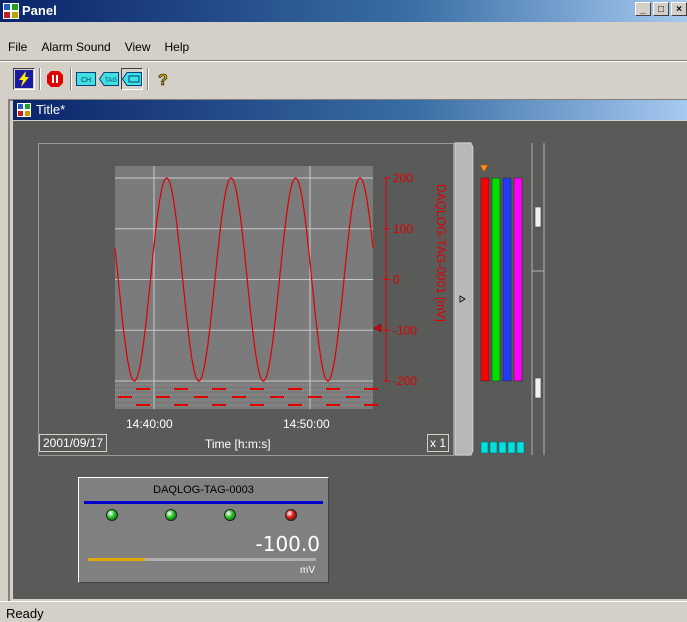  Describe the element at coordinates (538, 217) in the screenshot. I see `upper-limit-slider` at that location.